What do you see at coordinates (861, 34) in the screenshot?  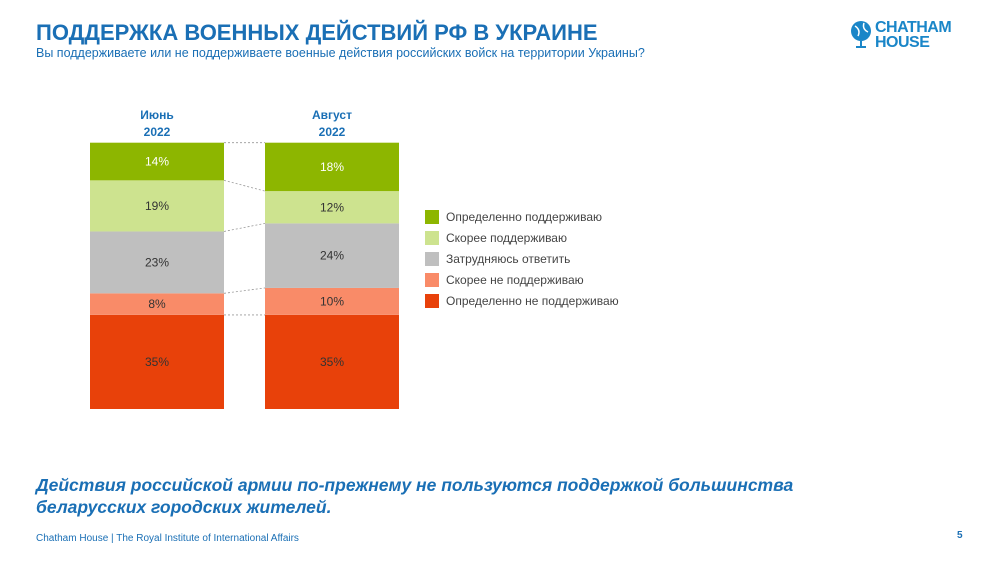 I see `globe-icon` at bounding box center [861, 34].